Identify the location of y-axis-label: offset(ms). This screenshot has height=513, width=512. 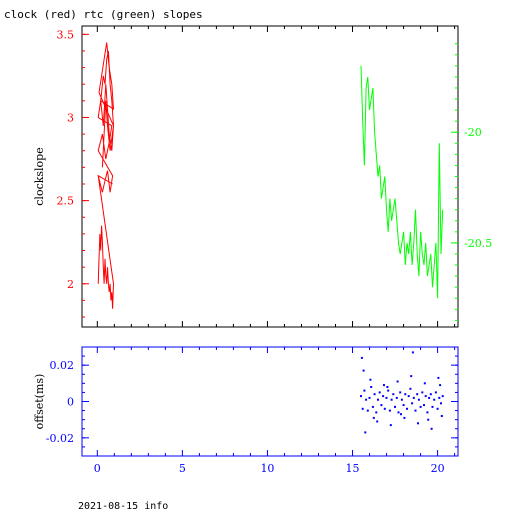
(39, 402).